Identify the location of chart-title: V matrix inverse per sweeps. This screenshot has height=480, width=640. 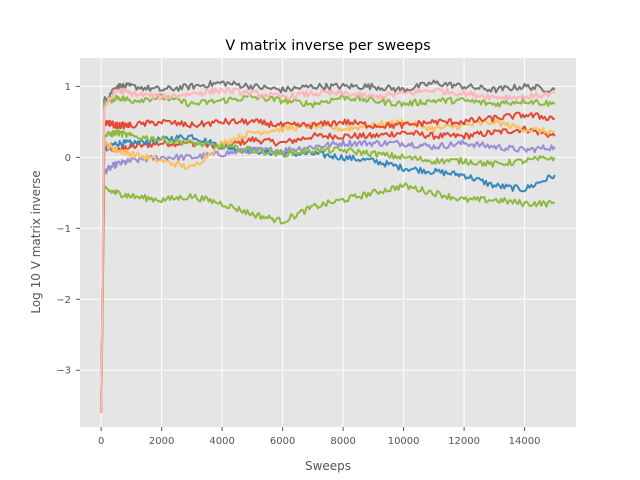
(327, 46).